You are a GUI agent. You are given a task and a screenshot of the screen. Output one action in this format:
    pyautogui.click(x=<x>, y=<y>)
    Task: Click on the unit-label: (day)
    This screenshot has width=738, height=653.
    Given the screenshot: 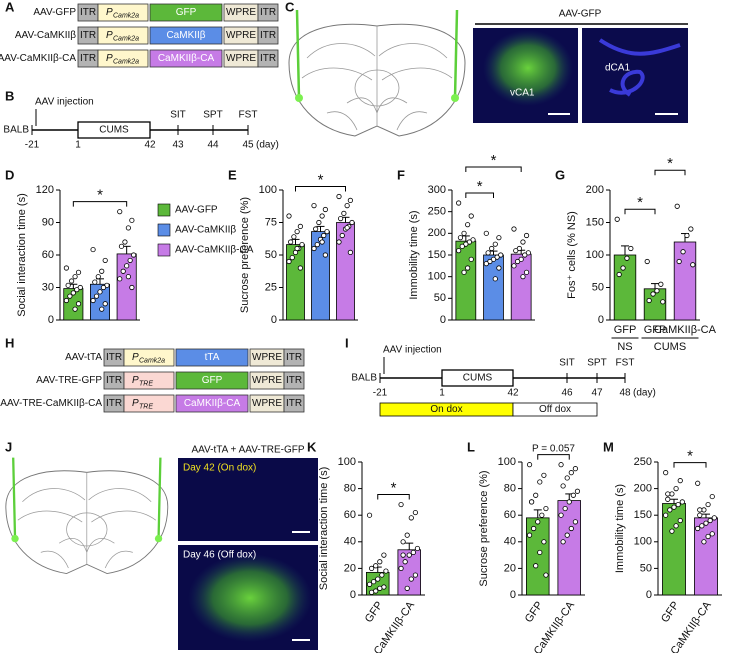 What is the action you would take?
    pyautogui.click(x=644, y=393)
    